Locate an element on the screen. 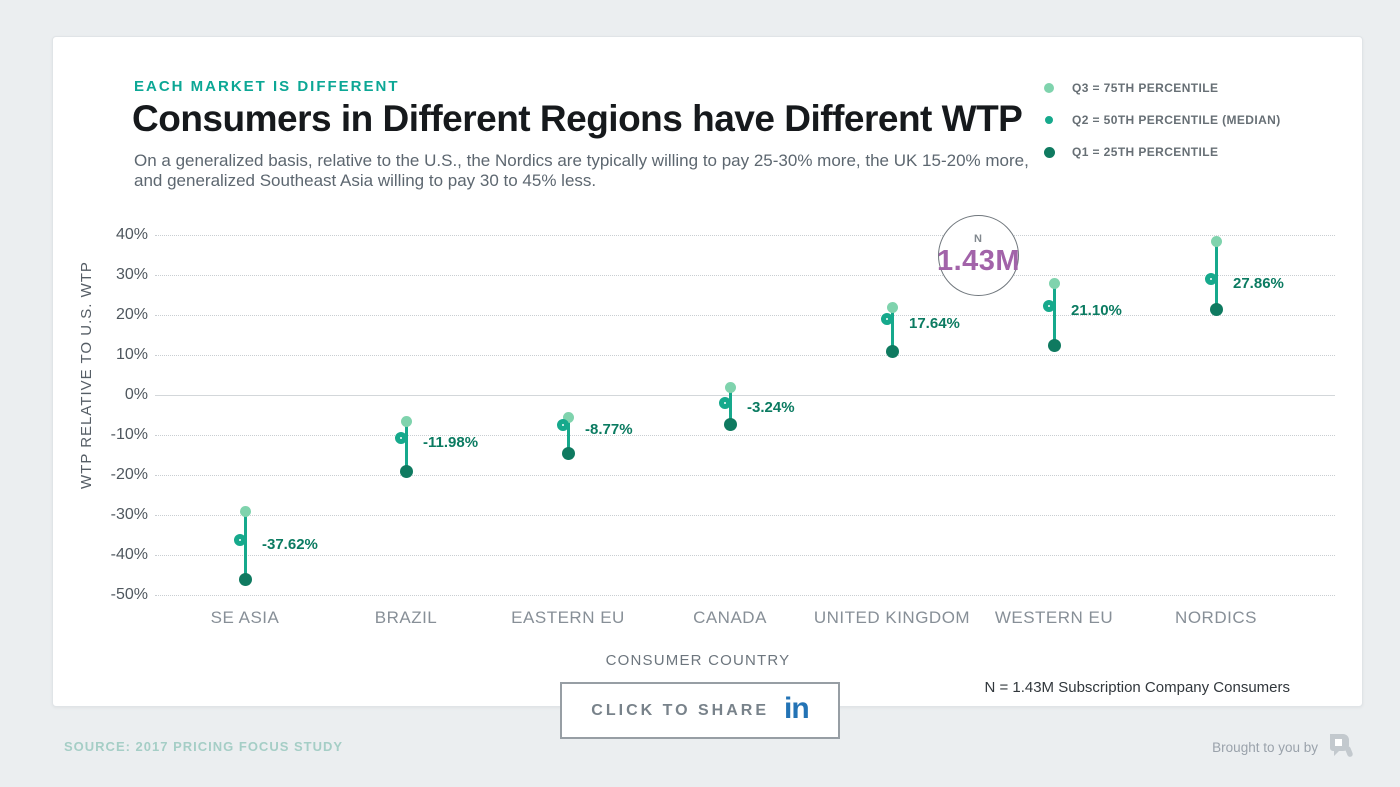 The height and width of the screenshot is (787, 1400). linkedin-icon: in is located at coordinates (797, 708).